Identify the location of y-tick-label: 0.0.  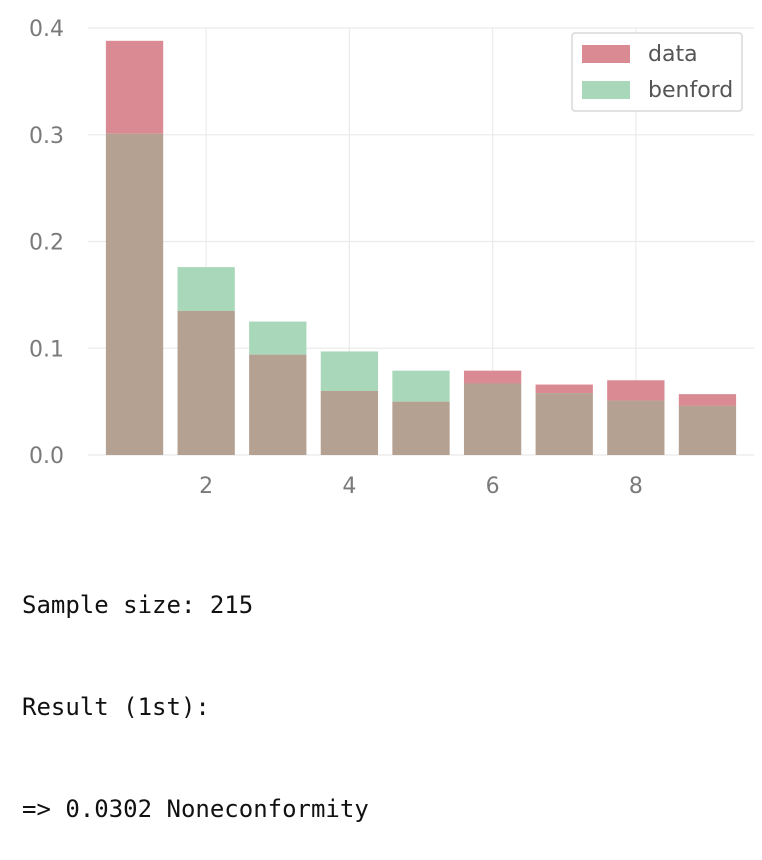
(46, 456).